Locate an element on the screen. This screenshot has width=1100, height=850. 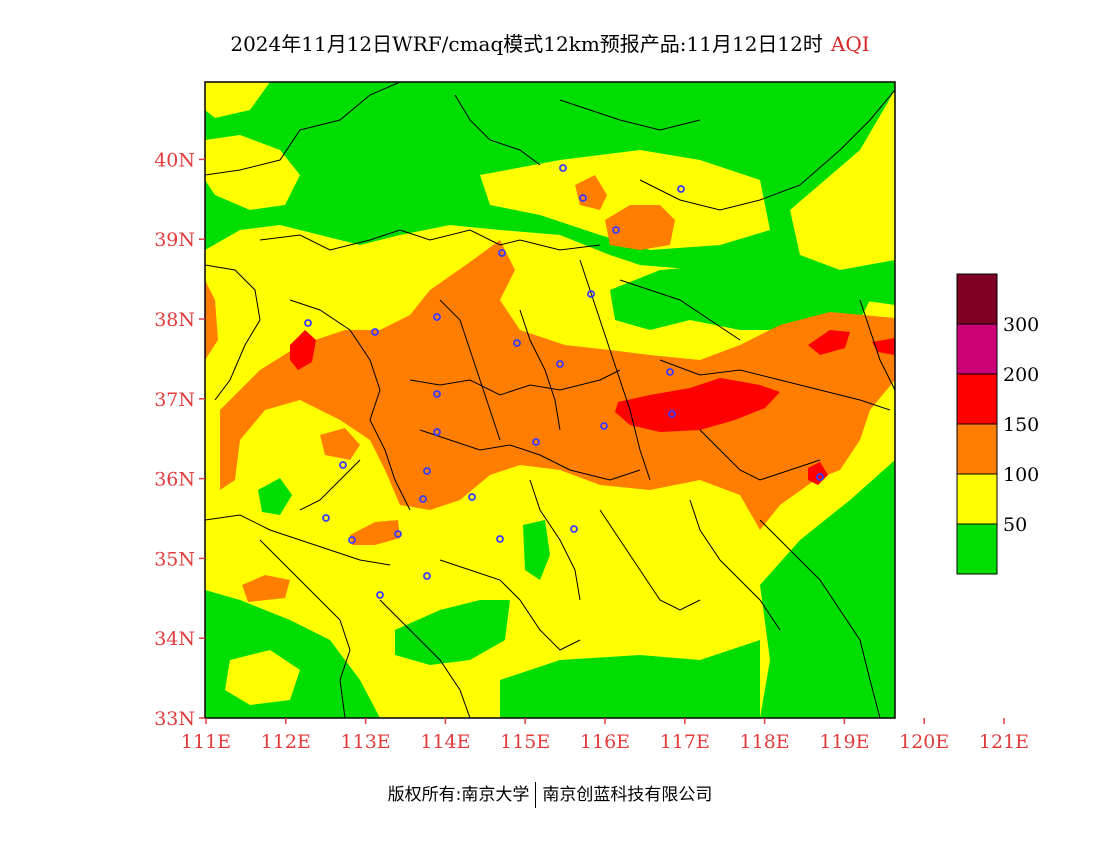
lon-tick-label: 111E is located at coordinates (206, 742).